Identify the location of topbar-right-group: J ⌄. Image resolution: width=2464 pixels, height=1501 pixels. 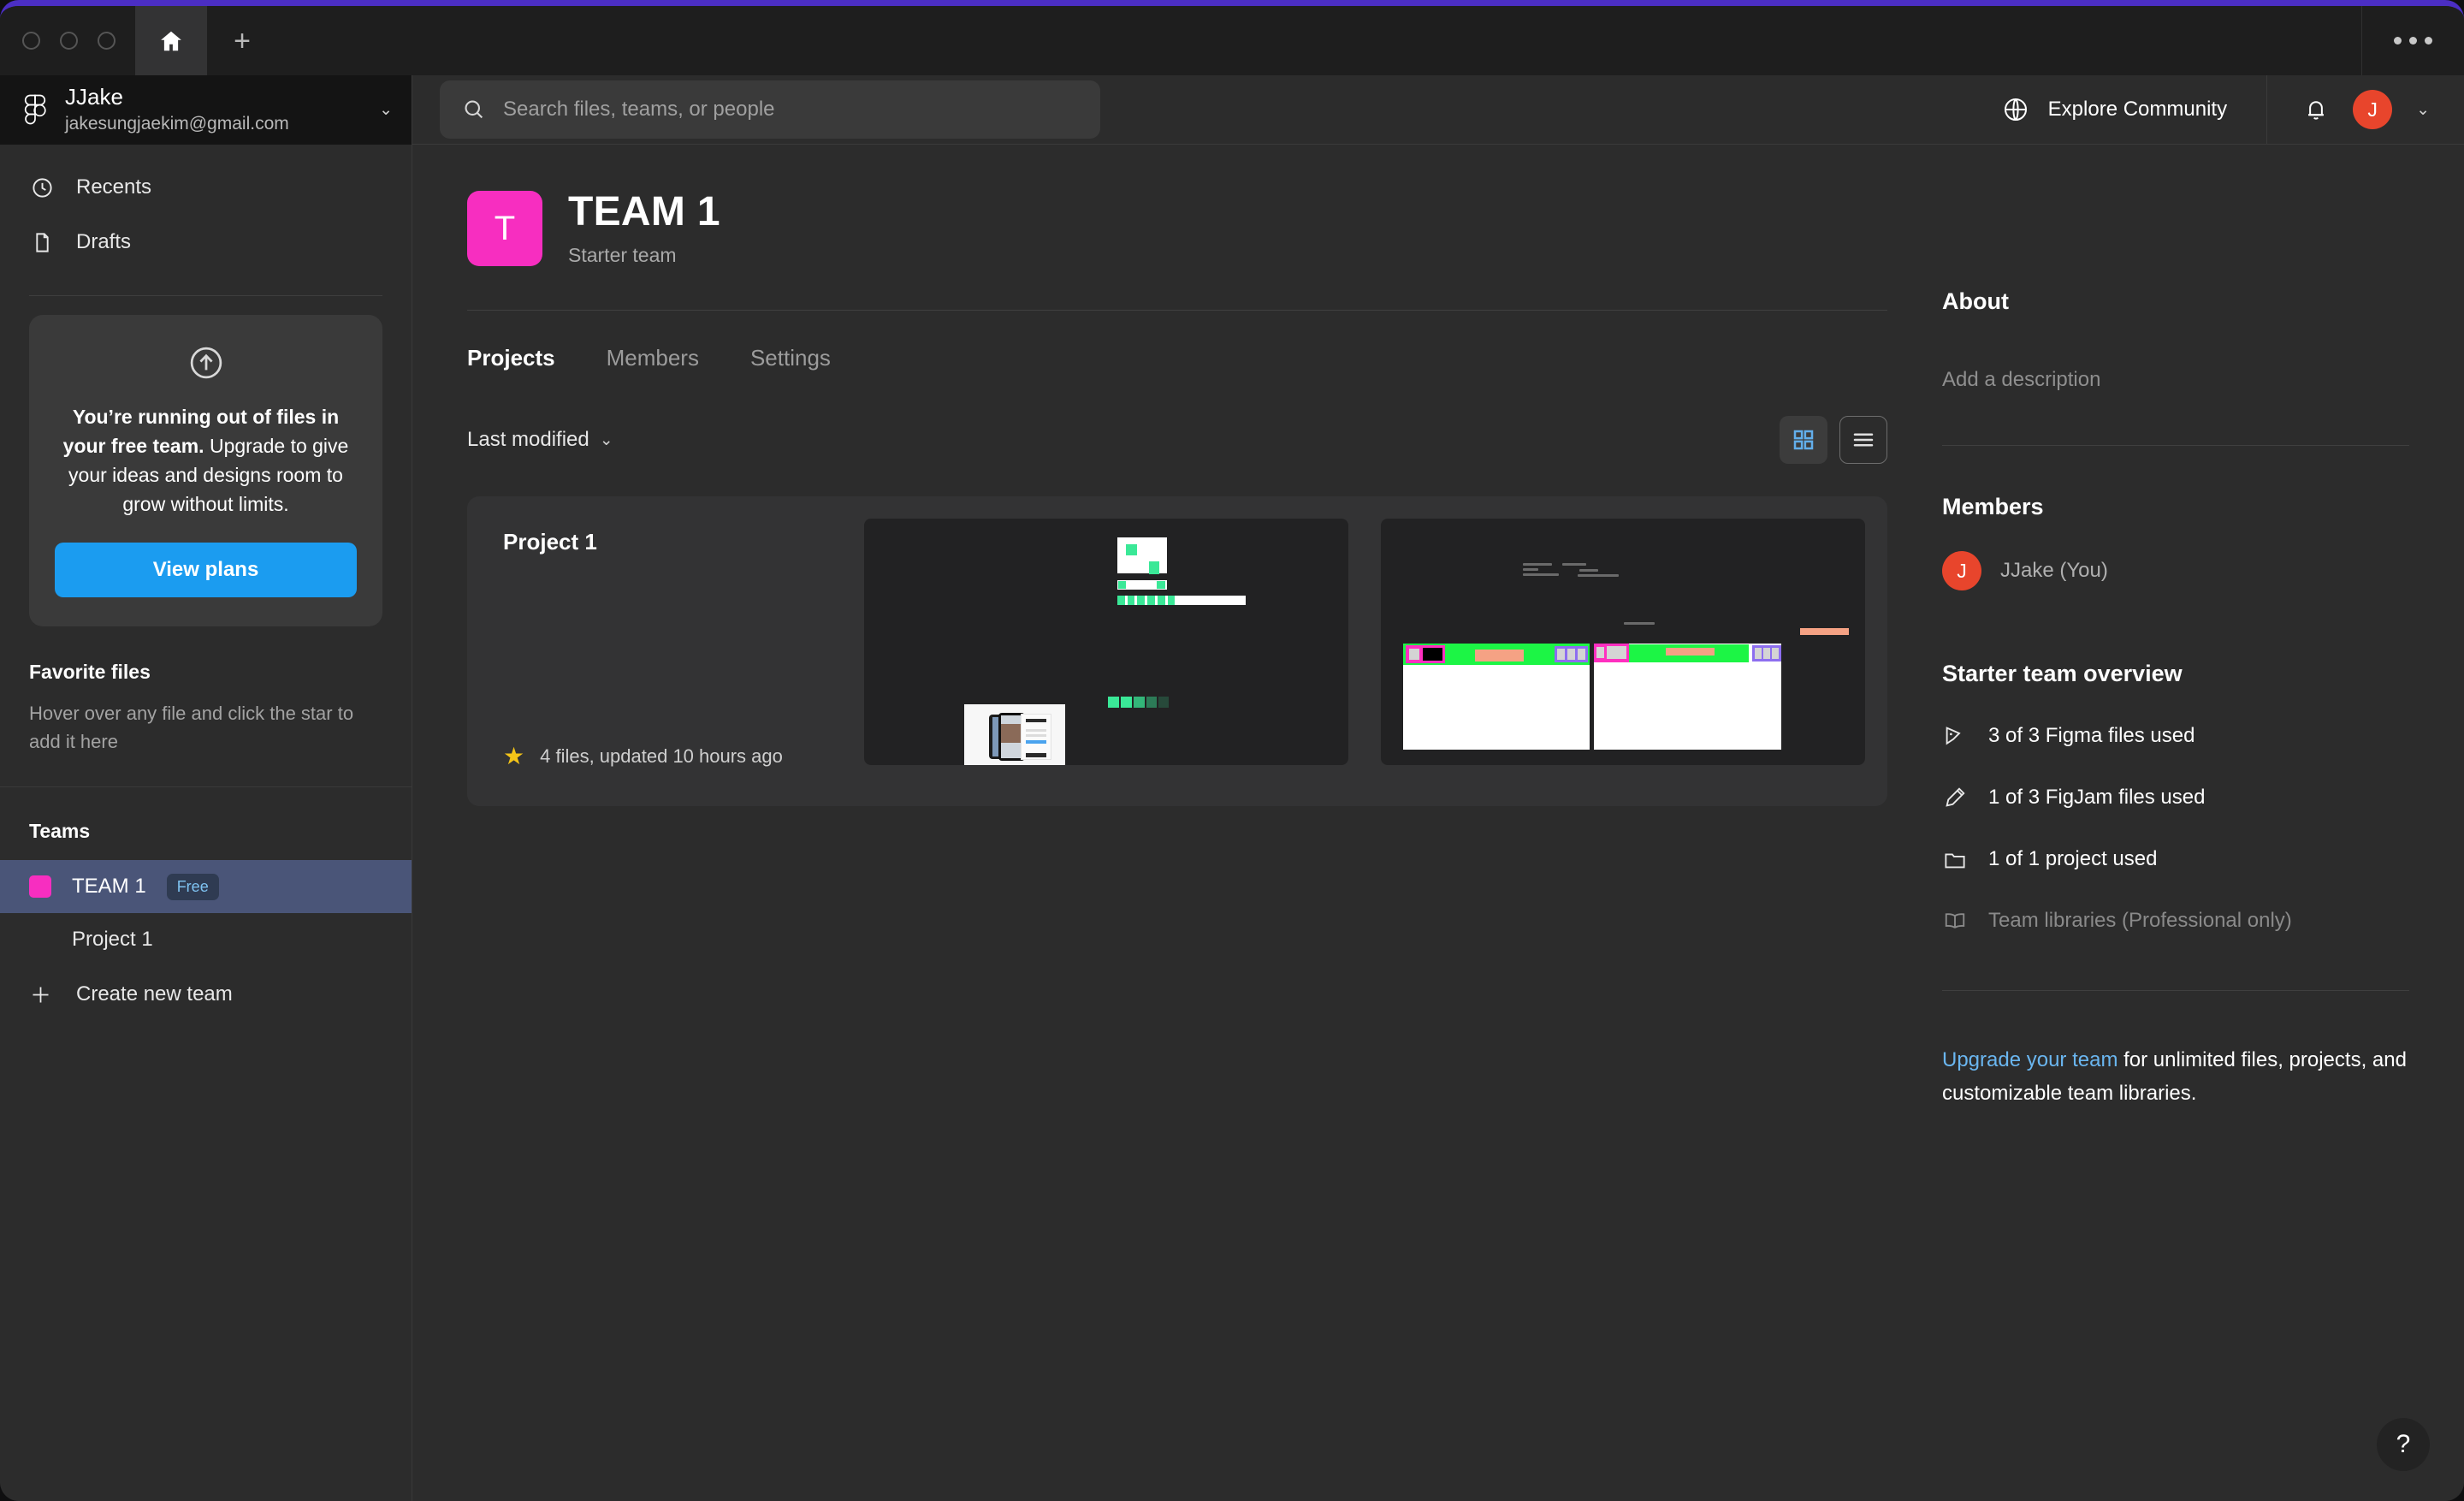
(2365, 109).